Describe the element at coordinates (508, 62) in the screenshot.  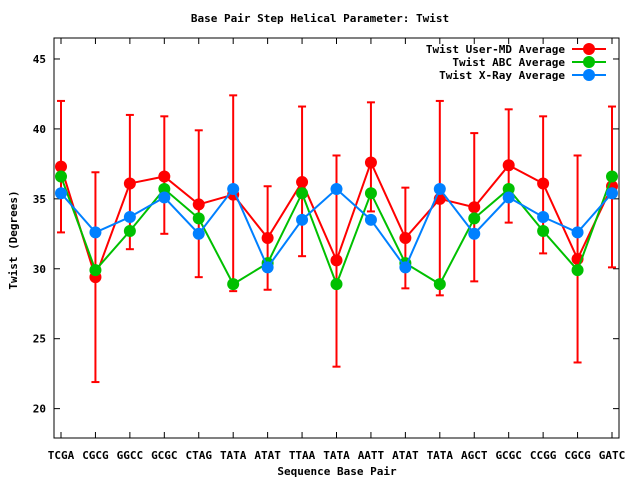
I see `legend-label: Twist ABC Average` at that location.